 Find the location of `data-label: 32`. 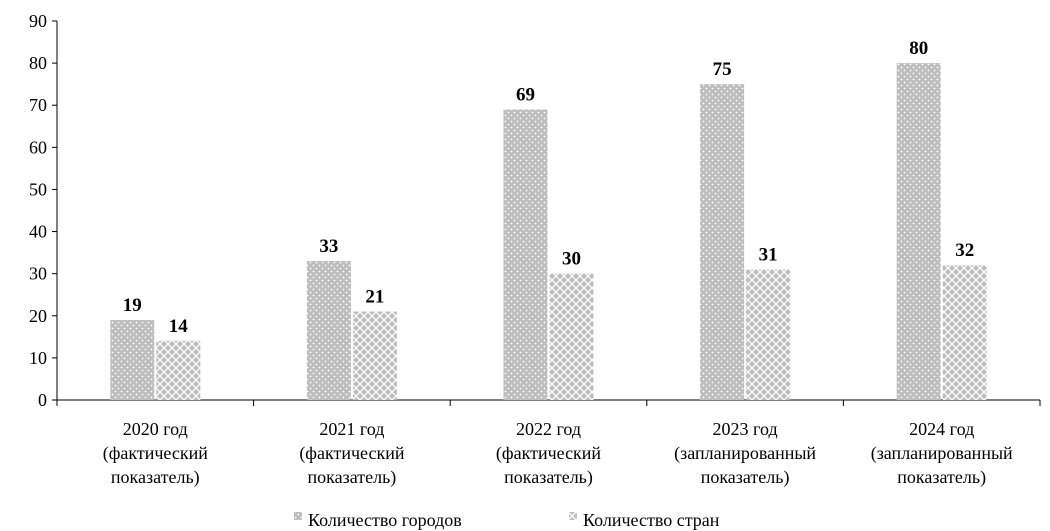

data-label: 32 is located at coordinates (964, 250).